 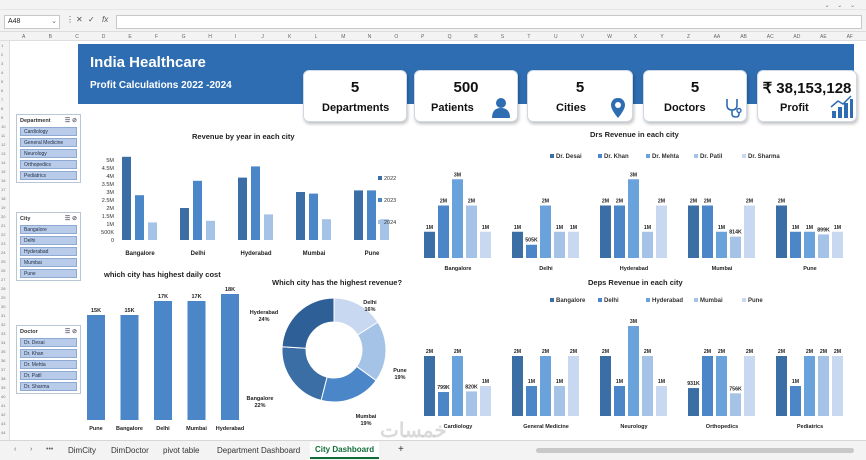 I want to click on row-header: 1, so click(x=2, y=45).